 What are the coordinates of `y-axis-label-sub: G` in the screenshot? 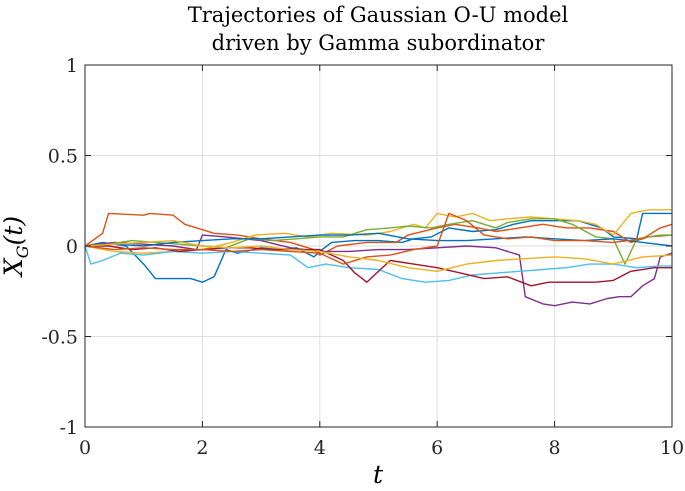 It's located at (22, 251).